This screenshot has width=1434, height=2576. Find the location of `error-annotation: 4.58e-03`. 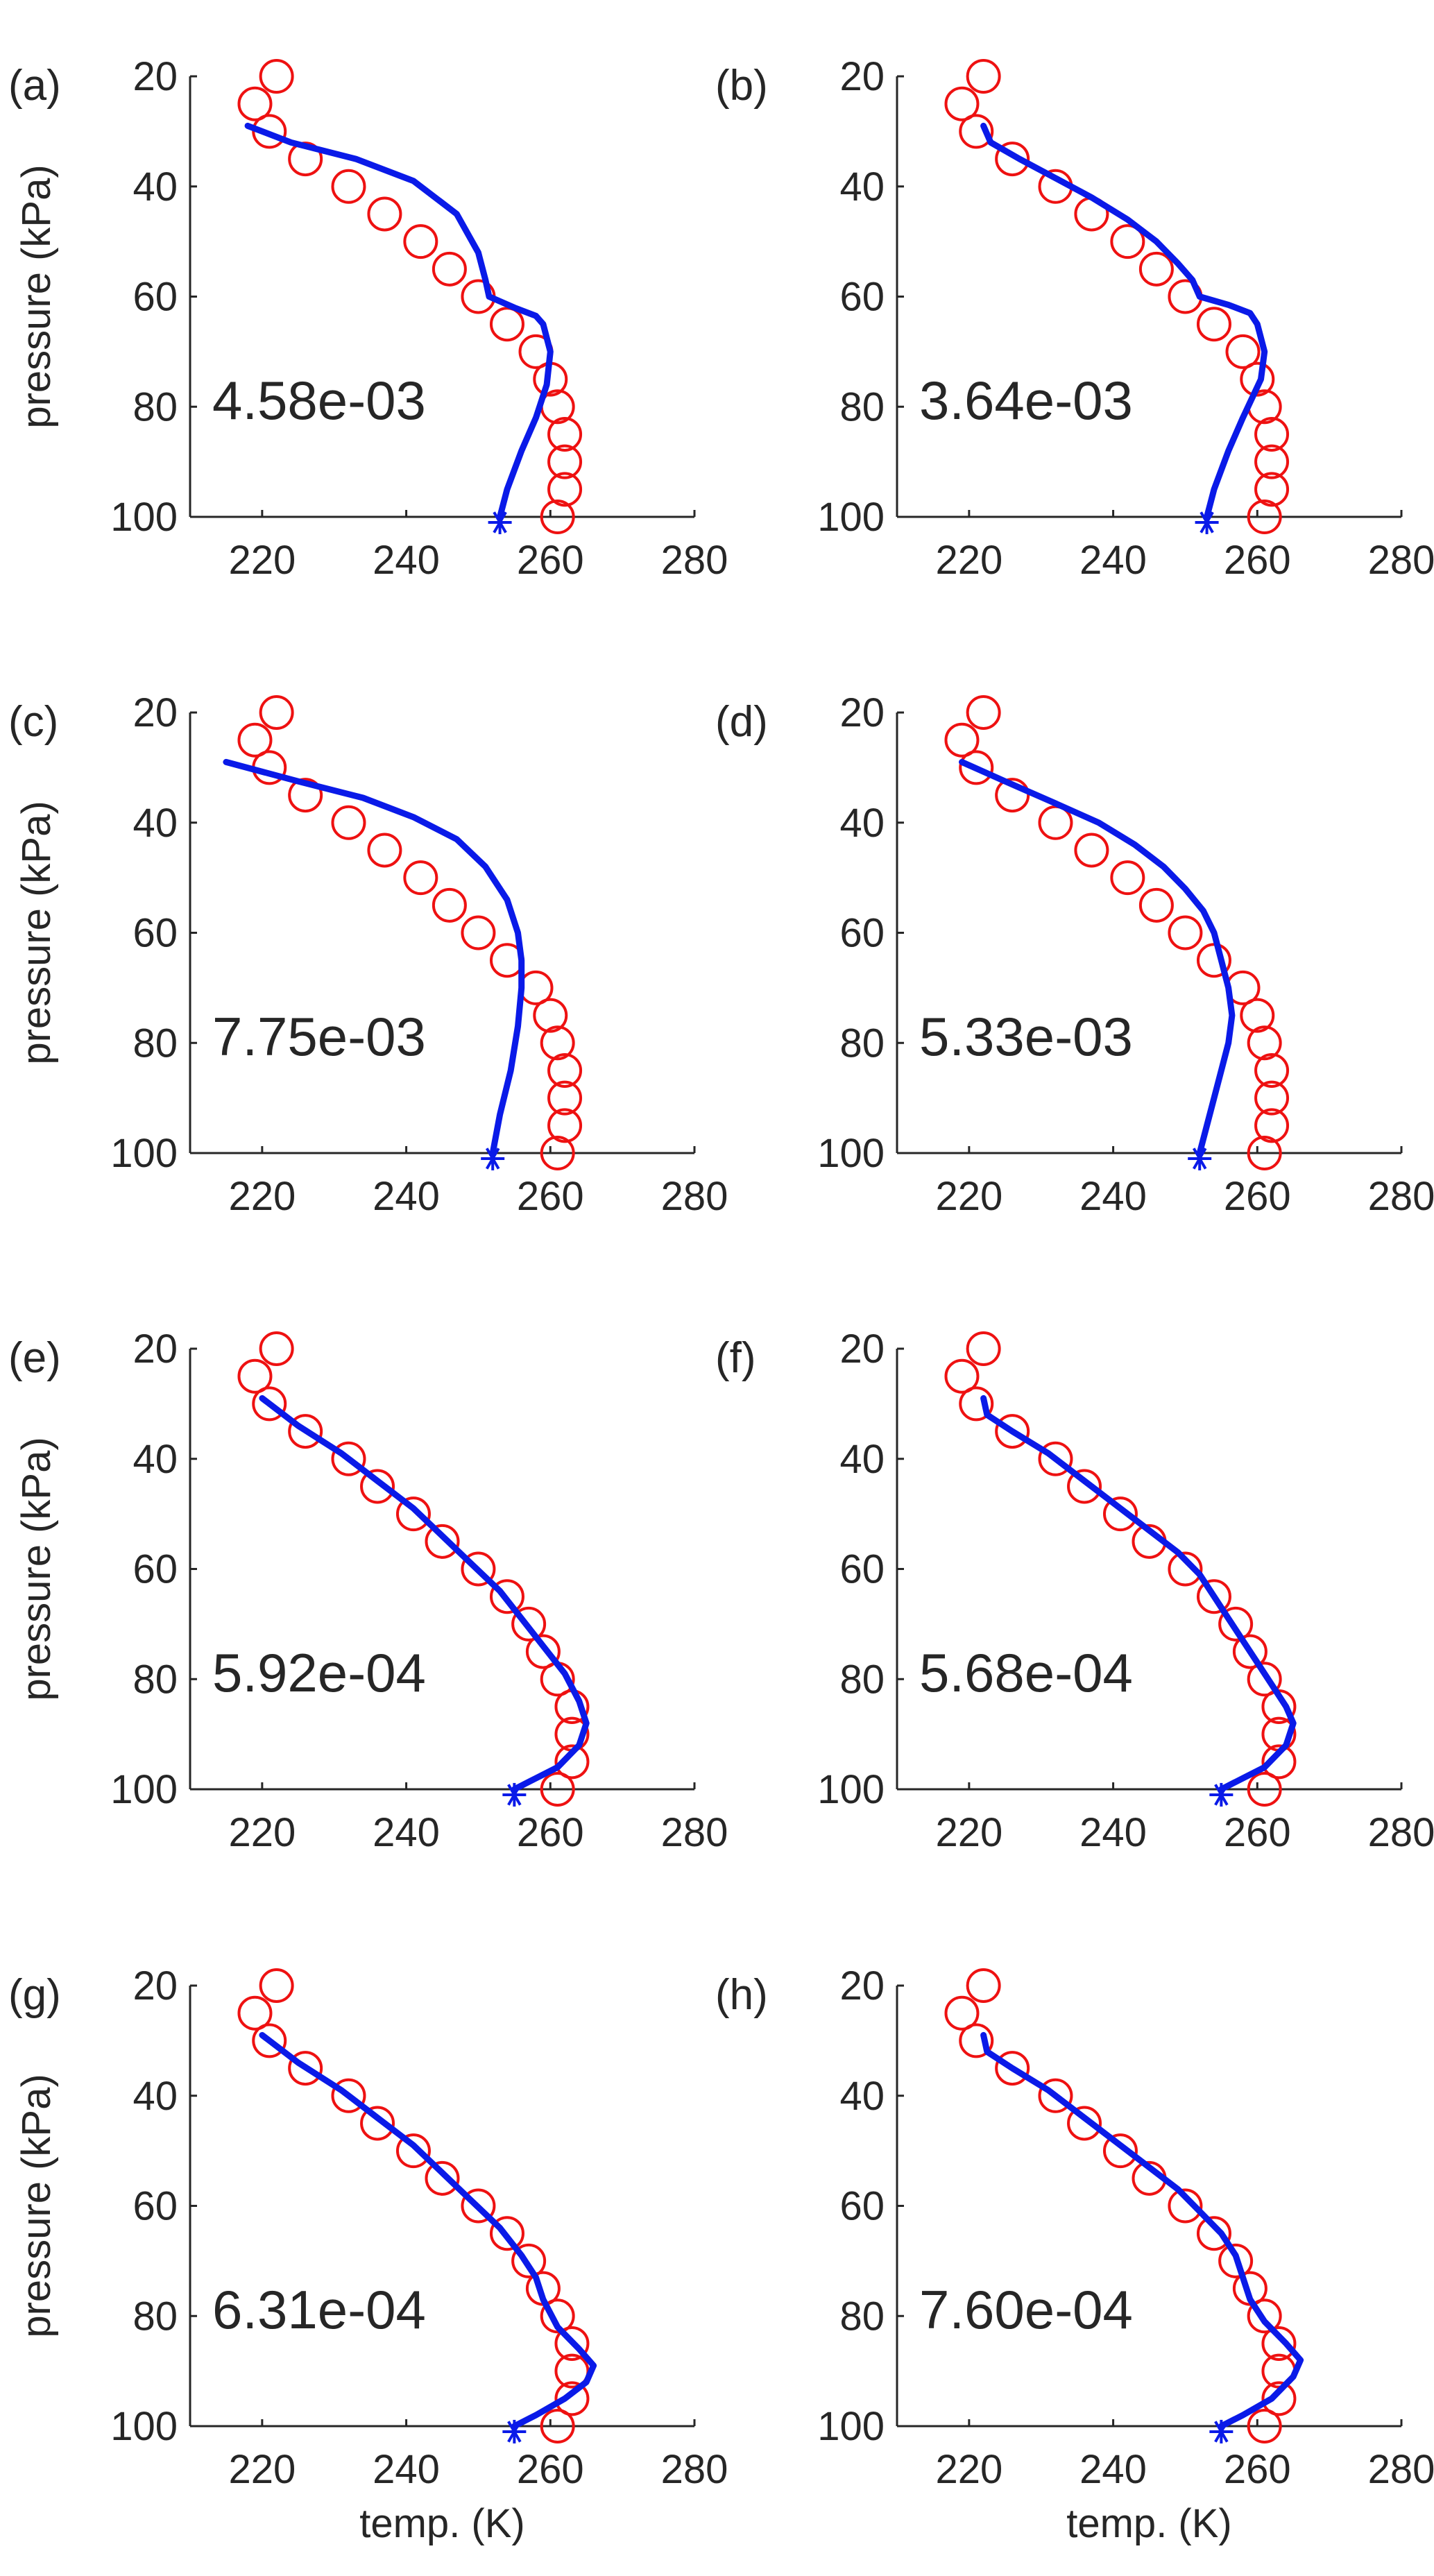

error-annotation: 4.58e-03 is located at coordinates (319, 400).